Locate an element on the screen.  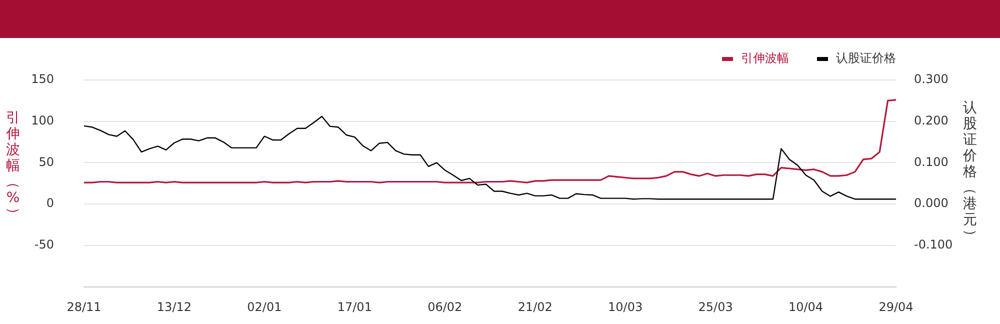
x-tick-label: 29/04 is located at coordinates (896, 307).